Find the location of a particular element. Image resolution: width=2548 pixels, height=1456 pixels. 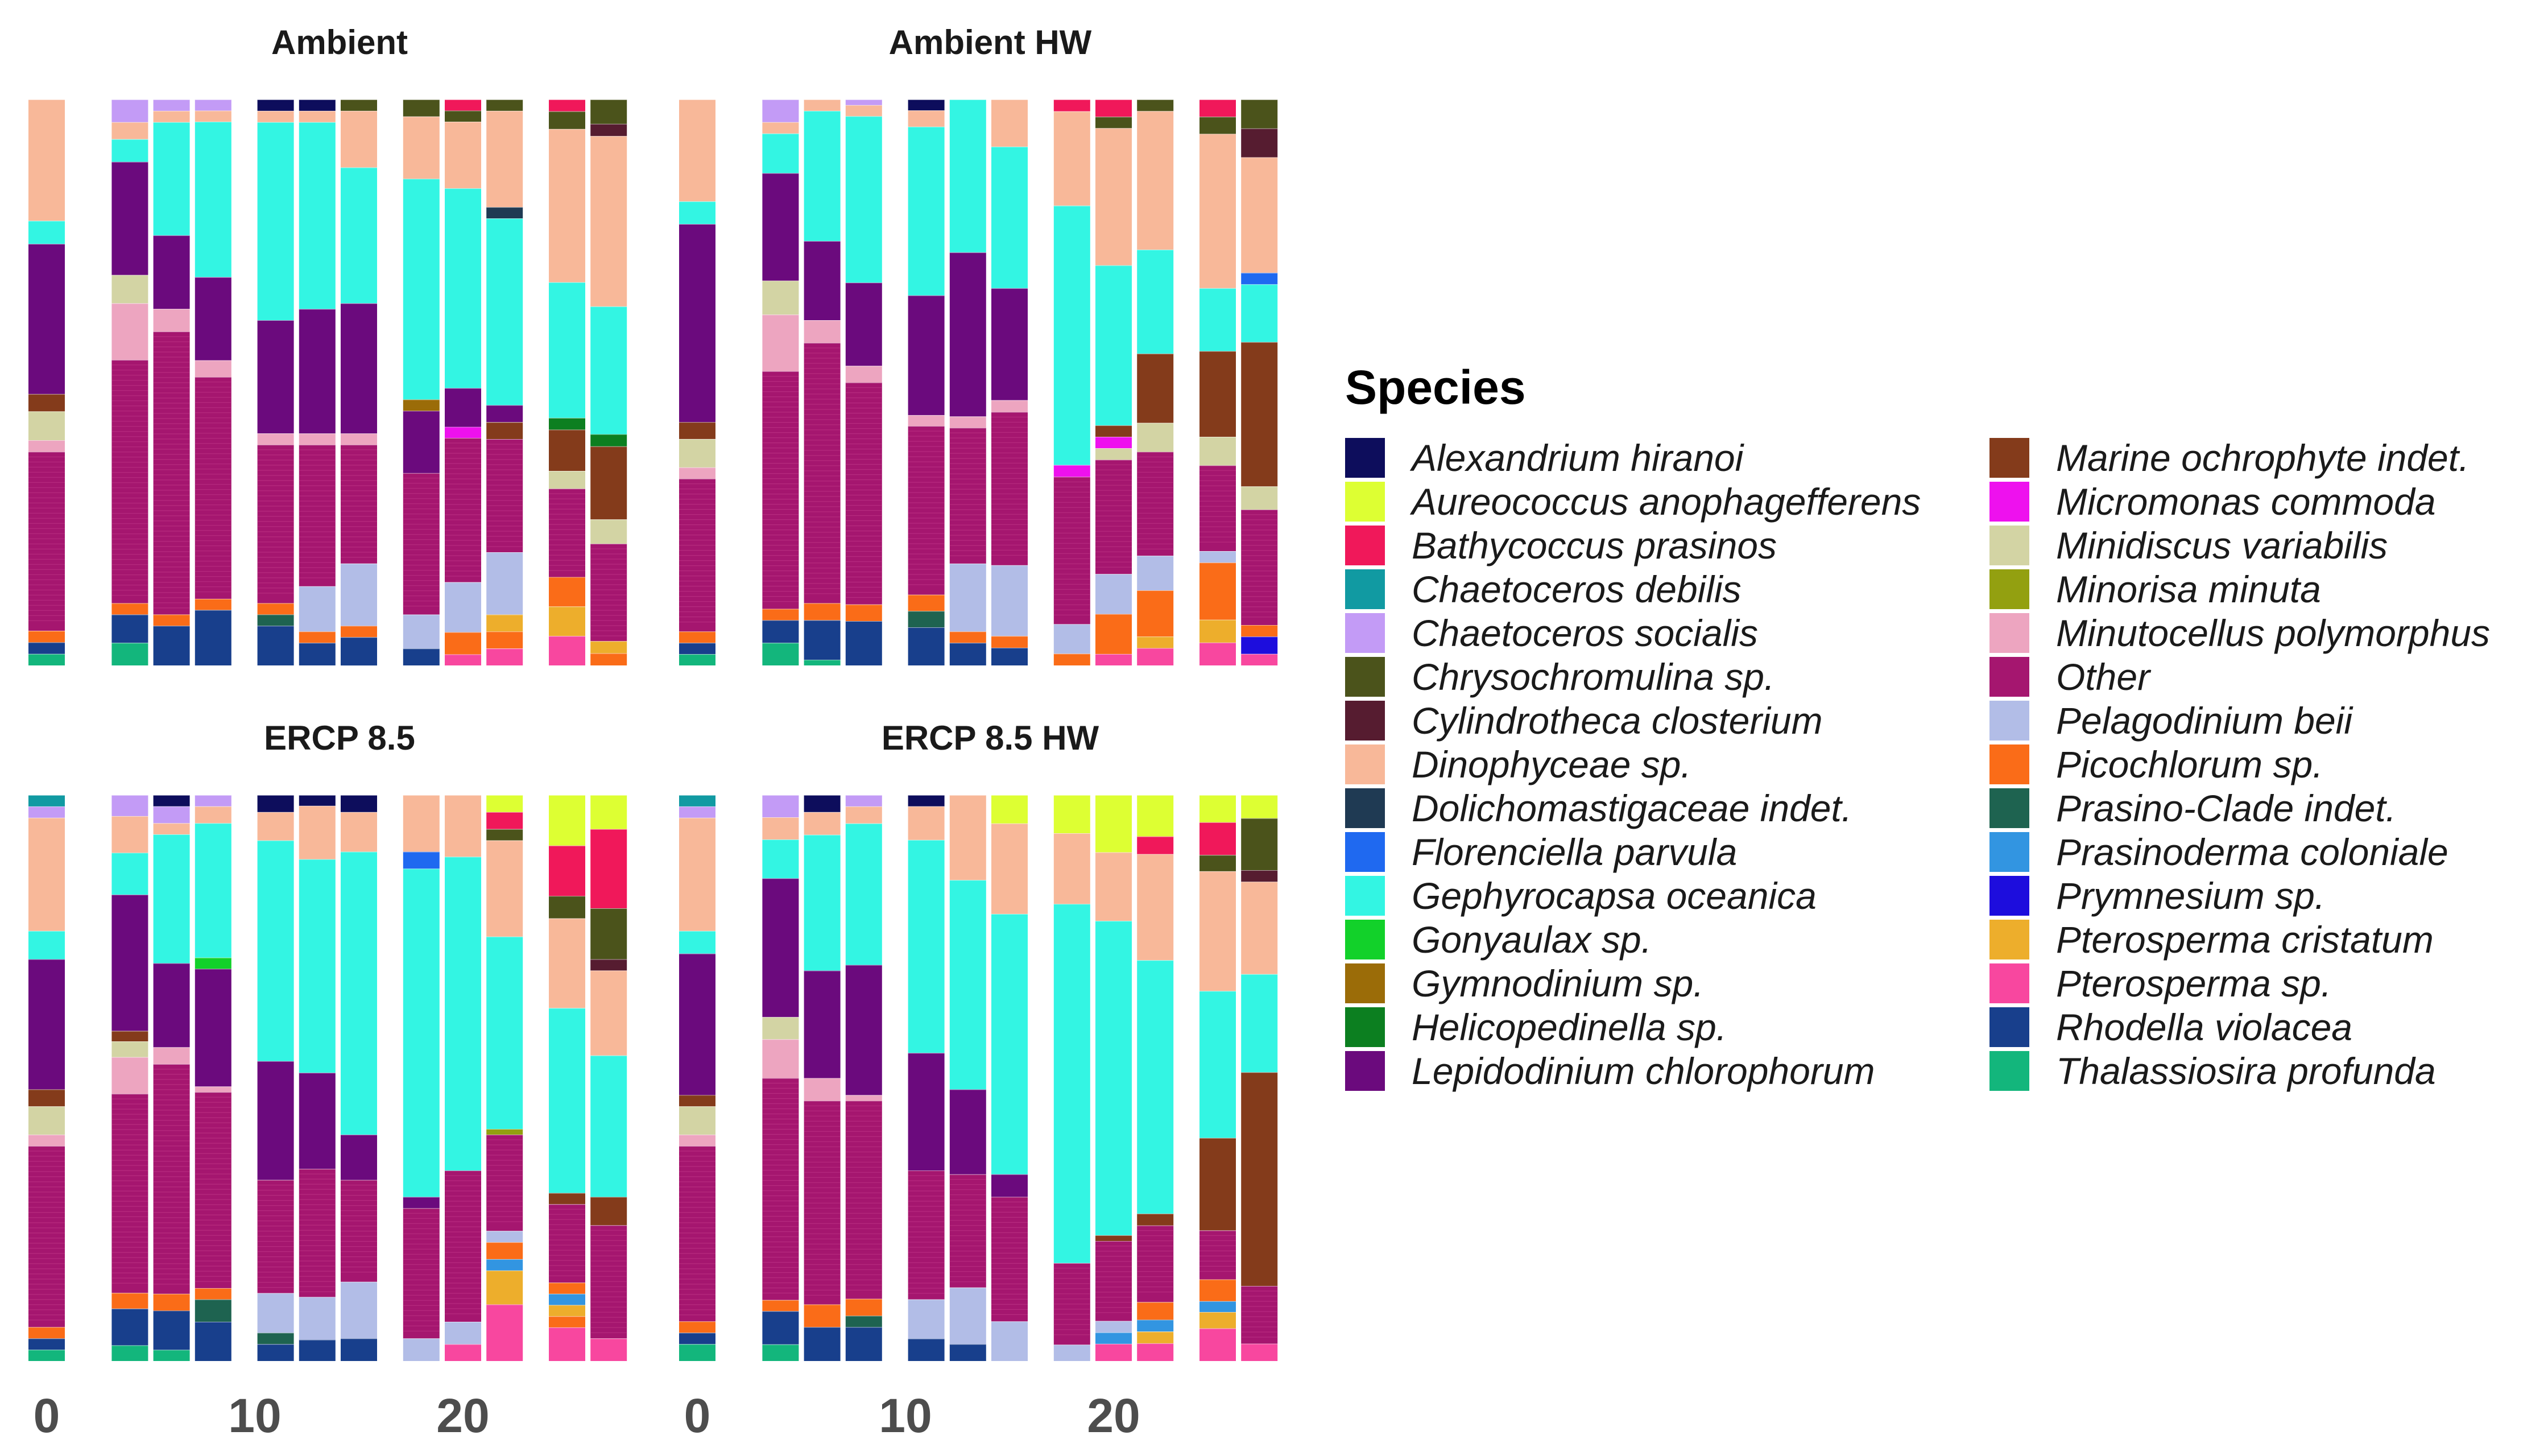

legend-label: Minutocellus polymorphus is located at coordinates (2273, 633).